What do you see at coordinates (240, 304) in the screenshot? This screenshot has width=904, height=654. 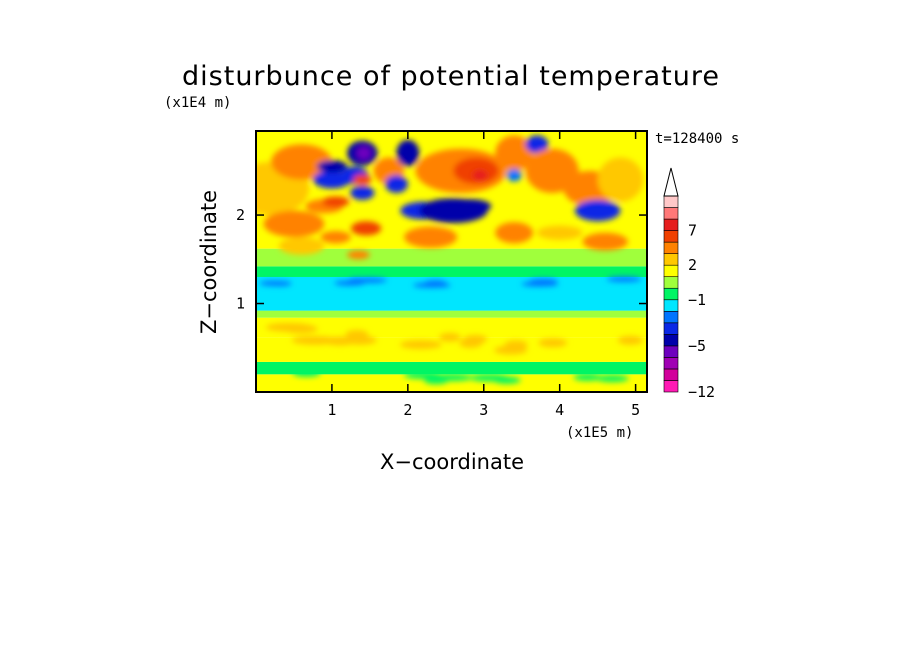 I see `y-tick-label: 1` at bounding box center [240, 304].